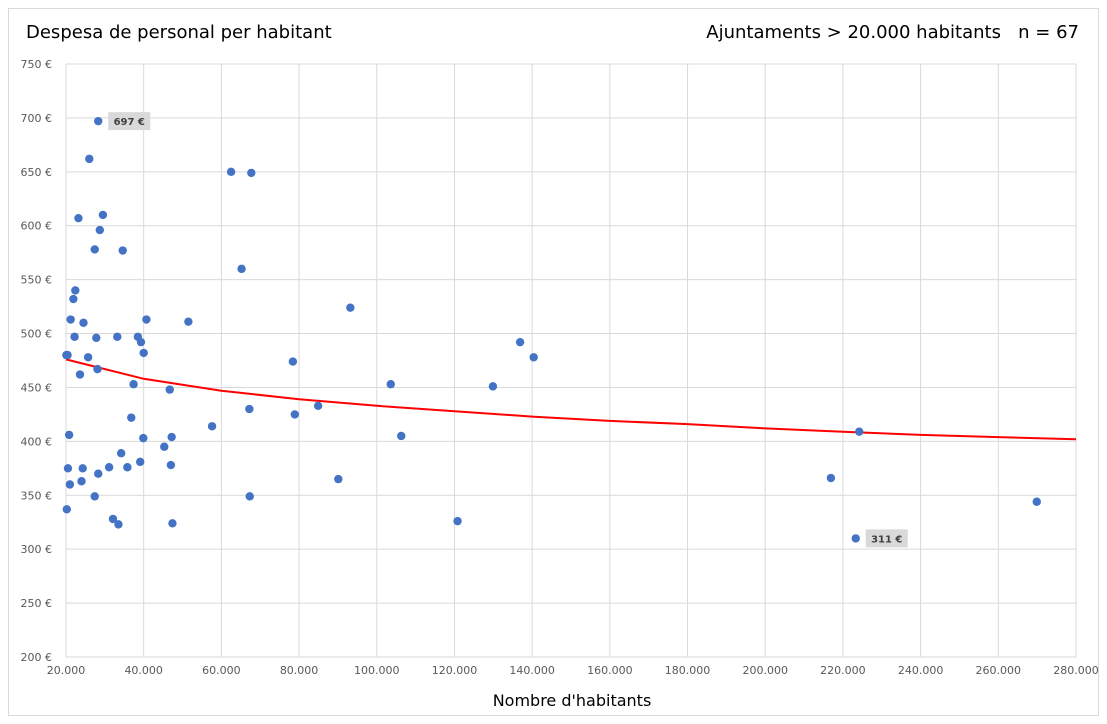 The width and height of the screenshot is (1107, 724). What do you see at coordinates (37, 387) in the screenshot?
I see `y-tick-label: 450 €` at bounding box center [37, 387].